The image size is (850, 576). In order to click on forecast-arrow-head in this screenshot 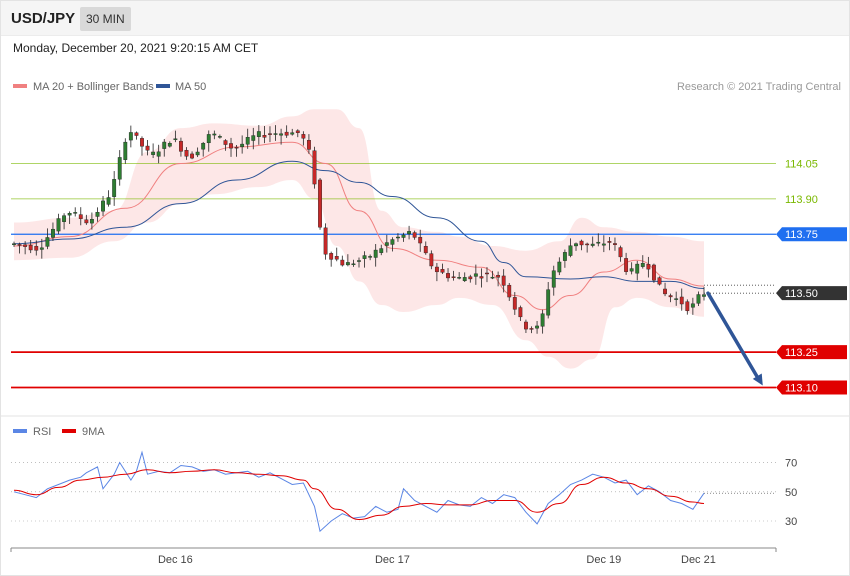, I will do `click(757, 379)`.